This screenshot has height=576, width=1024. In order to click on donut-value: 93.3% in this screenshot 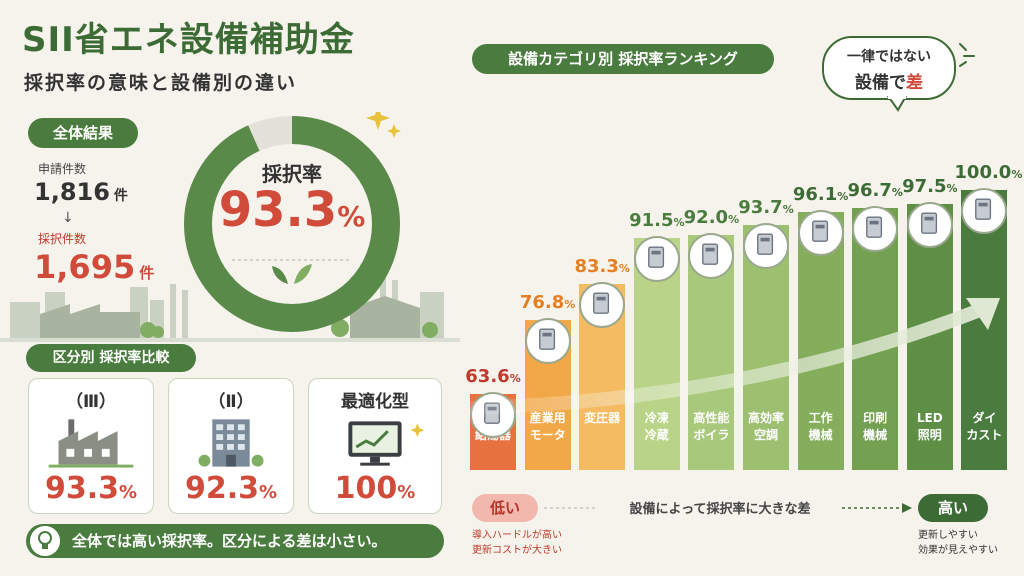, I will do `click(292, 210)`.